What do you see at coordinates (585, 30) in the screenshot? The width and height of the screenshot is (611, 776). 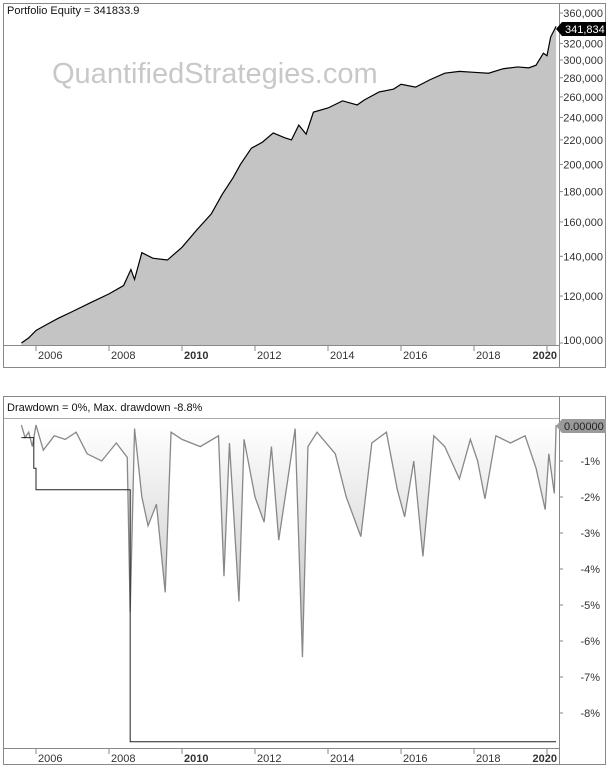 I see `equity-last-value-label: 341,834` at bounding box center [585, 30].